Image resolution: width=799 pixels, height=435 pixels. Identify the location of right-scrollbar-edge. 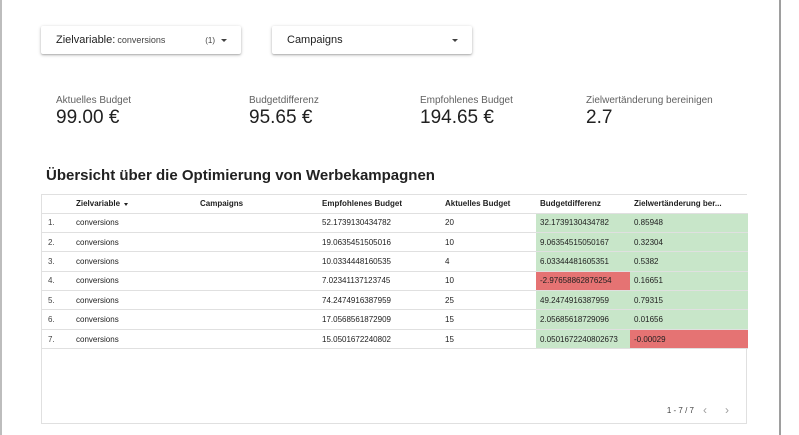
(780, 217).